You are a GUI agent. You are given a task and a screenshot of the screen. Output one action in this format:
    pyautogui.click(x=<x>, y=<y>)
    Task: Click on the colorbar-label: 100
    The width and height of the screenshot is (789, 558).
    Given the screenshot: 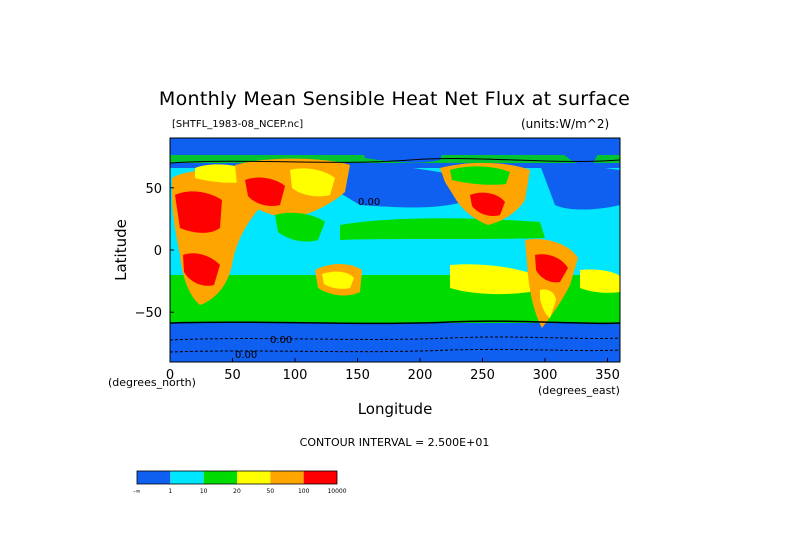 What is the action you would take?
    pyautogui.click(x=304, y=491)
    